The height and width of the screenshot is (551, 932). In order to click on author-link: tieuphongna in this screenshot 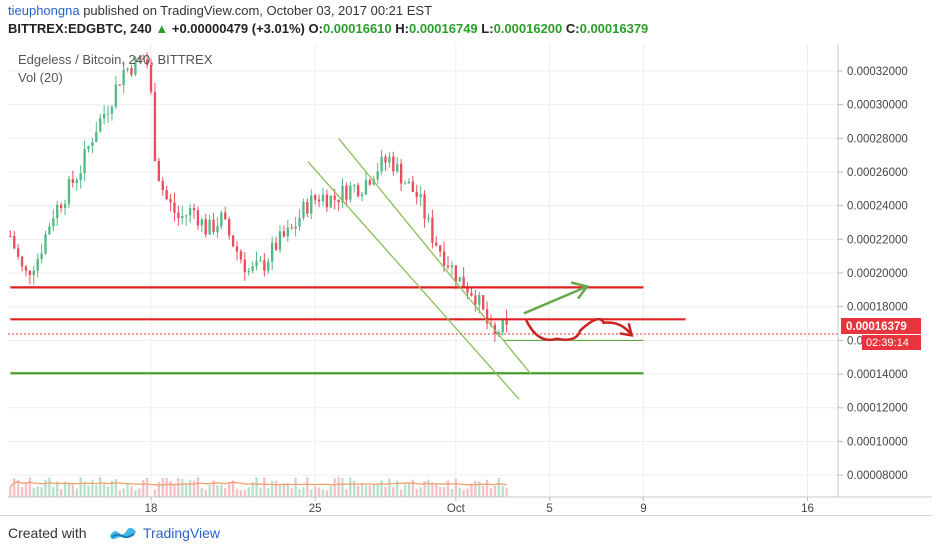, I will do `click(44, 10)`.